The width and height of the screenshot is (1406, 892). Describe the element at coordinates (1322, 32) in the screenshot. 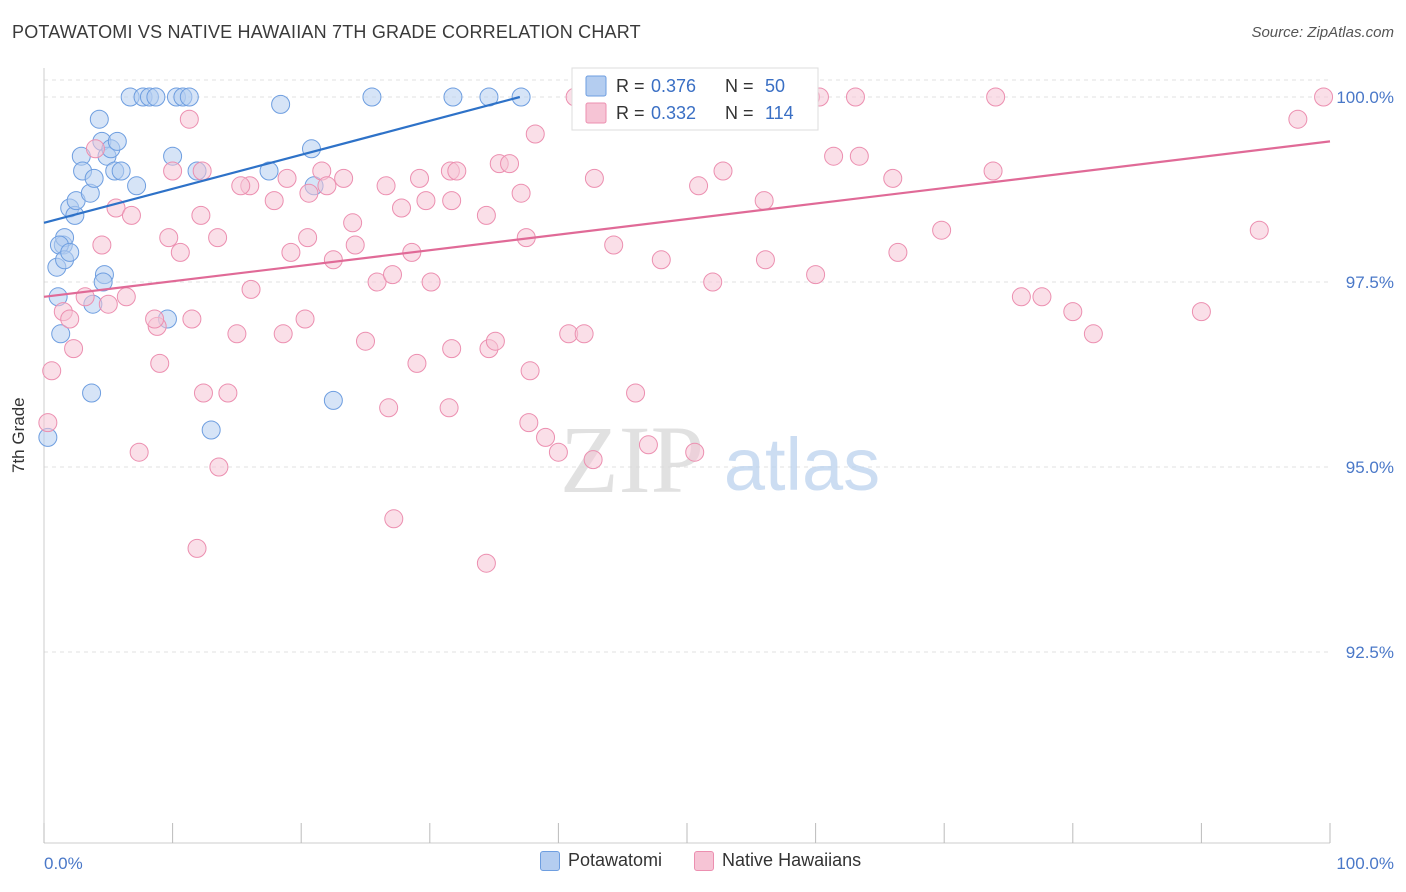

I see `chart-source: Source: ZipAtlas.com` at that location.